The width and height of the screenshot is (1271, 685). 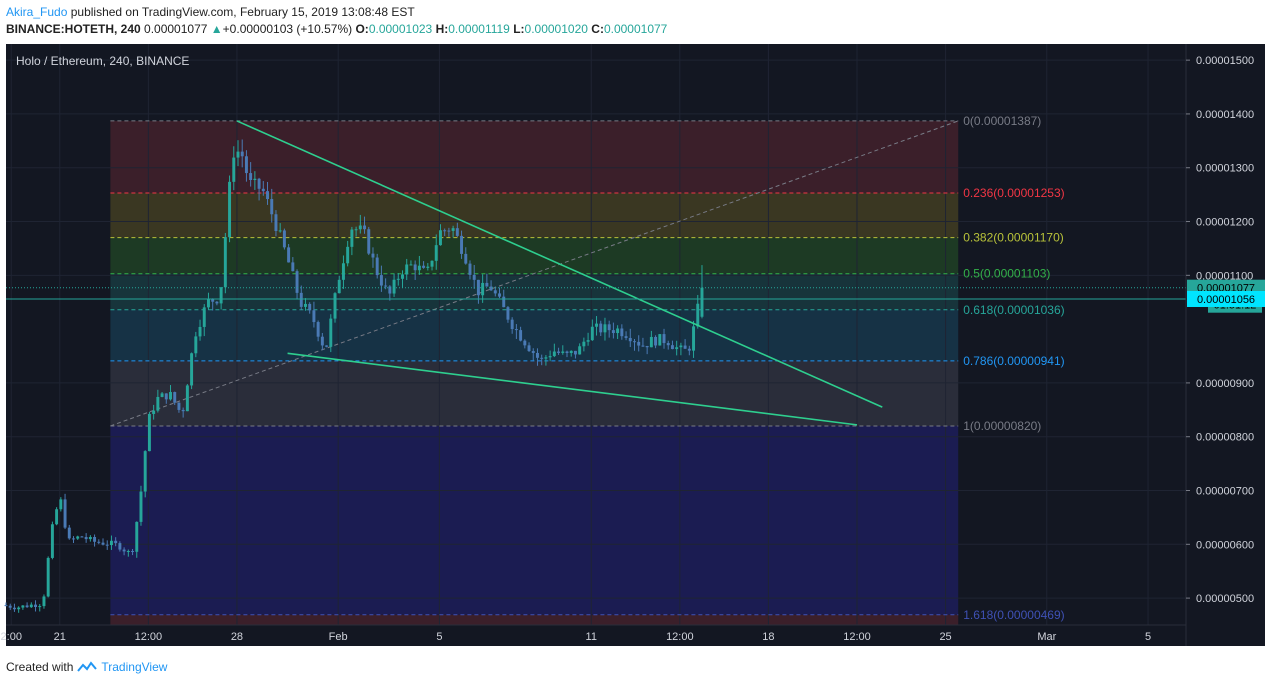 What do you see at coordinates (176, 29) in the screenshot?
I see `last-price: 0.00001077` at bounding box center [176, 29].